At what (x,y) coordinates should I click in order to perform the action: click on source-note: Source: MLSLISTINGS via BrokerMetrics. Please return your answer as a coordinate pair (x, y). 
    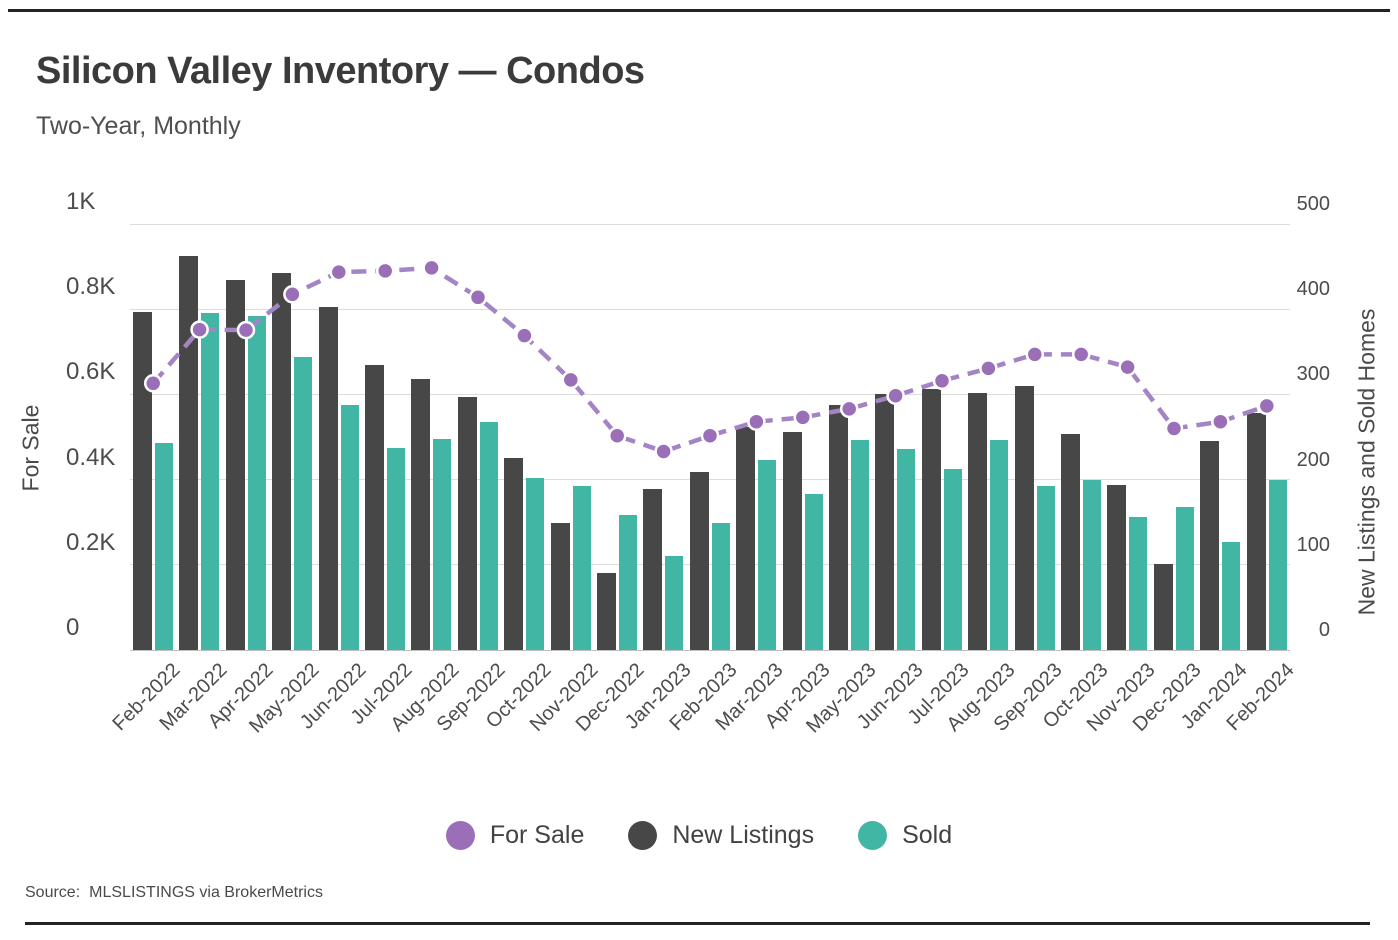
    Looking at the image, I should click on (174, 893).